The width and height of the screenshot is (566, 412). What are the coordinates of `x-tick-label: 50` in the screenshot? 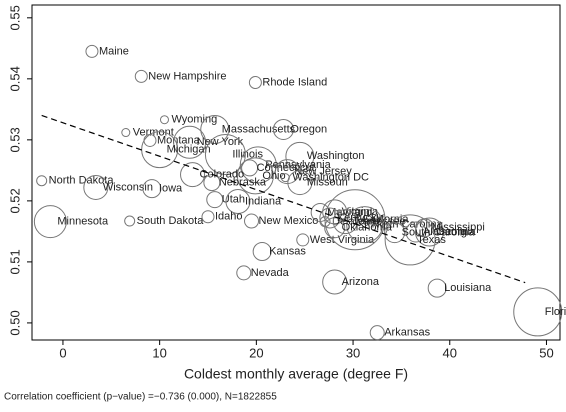 It's located at (546, 352).